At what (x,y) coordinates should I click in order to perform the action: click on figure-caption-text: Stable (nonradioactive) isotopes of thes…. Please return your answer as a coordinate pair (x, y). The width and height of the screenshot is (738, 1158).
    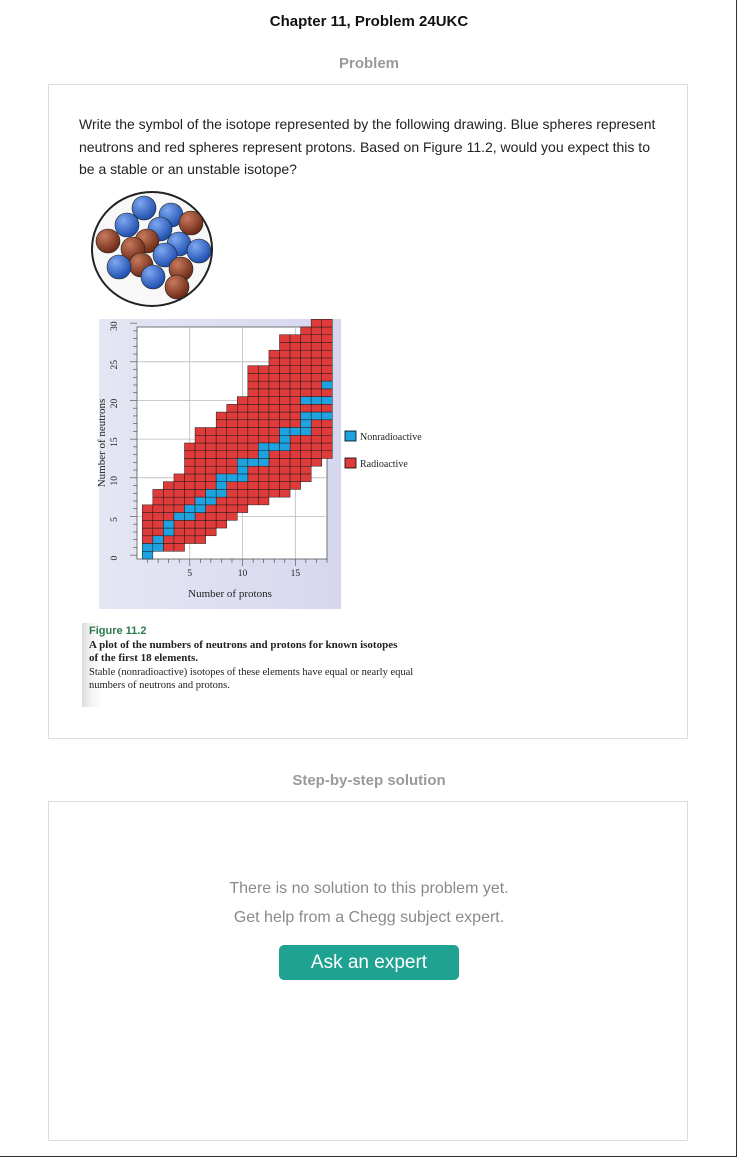
    Looking at the image, I should click on (251, 679).